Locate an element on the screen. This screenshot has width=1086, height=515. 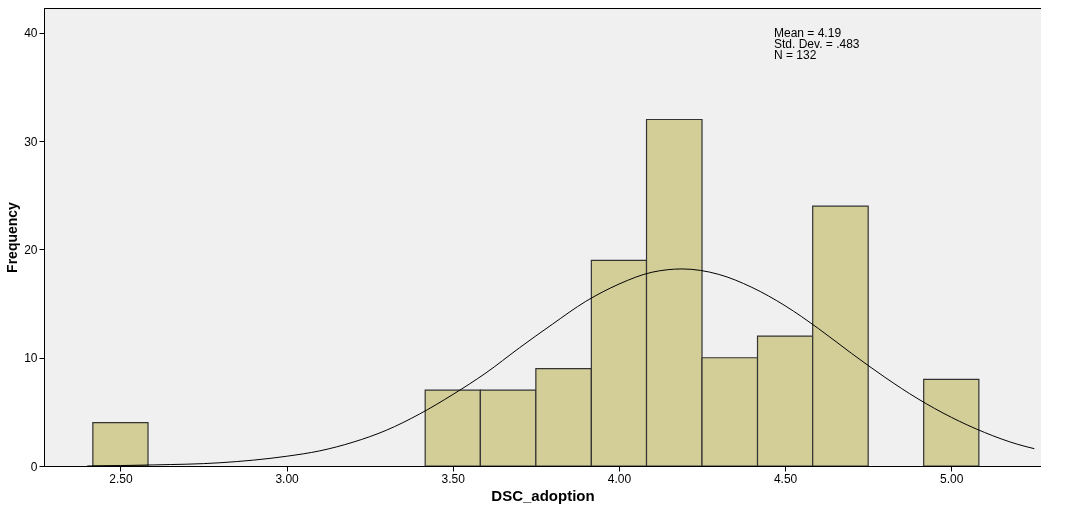
x-axis-title: DSC_adoption is located at coordinates (543, 495).